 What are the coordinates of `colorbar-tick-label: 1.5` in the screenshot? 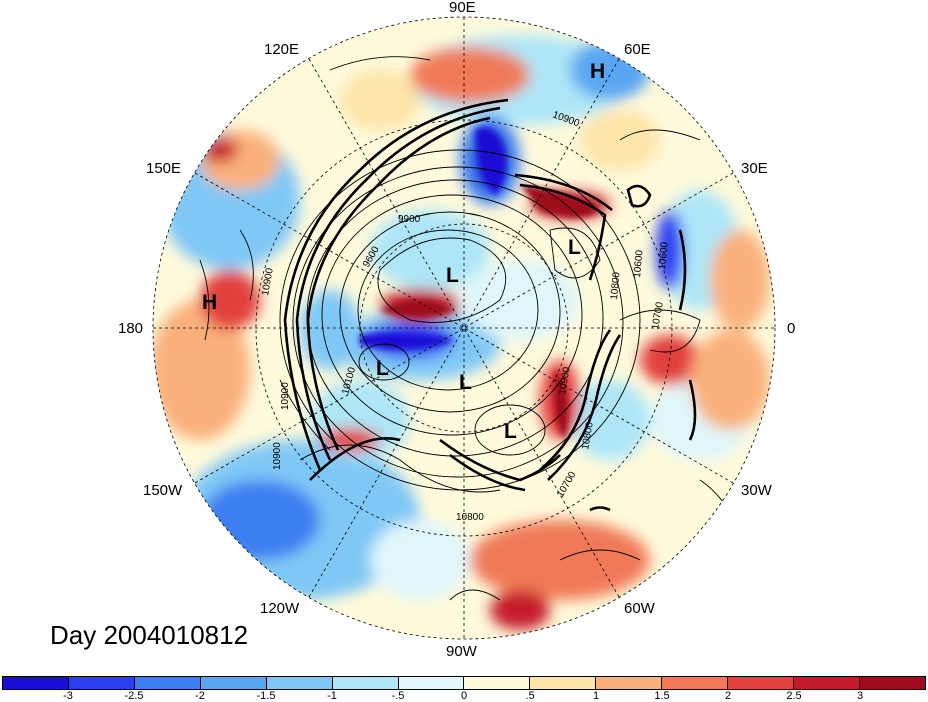 It's located at (662, 696).